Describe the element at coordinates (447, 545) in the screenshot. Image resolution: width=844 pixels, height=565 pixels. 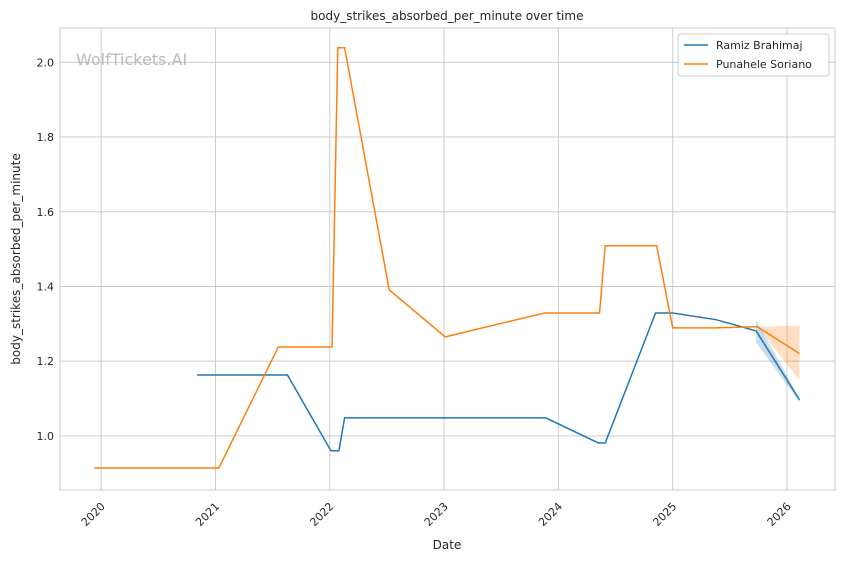
I see `x-axis-label: Date` at that location.